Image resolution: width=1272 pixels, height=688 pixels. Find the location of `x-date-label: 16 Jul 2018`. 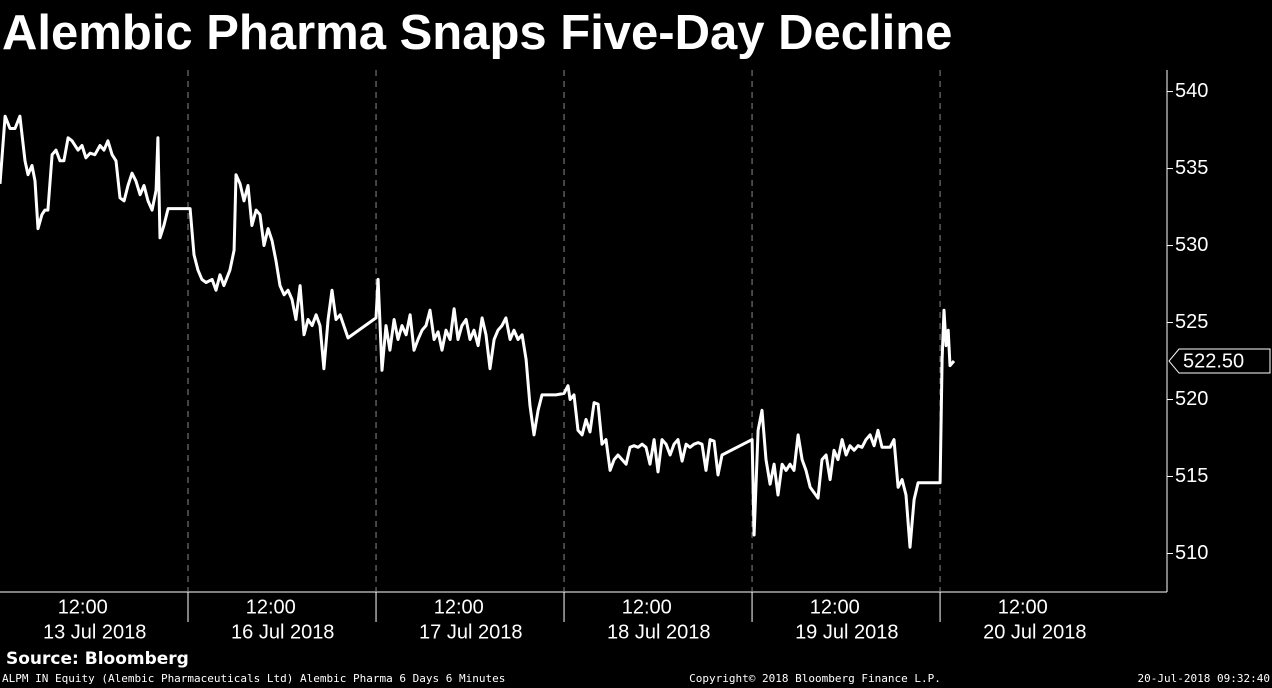

x-date-label: 16 Jul 2018 is located at coordinates (282, 632).